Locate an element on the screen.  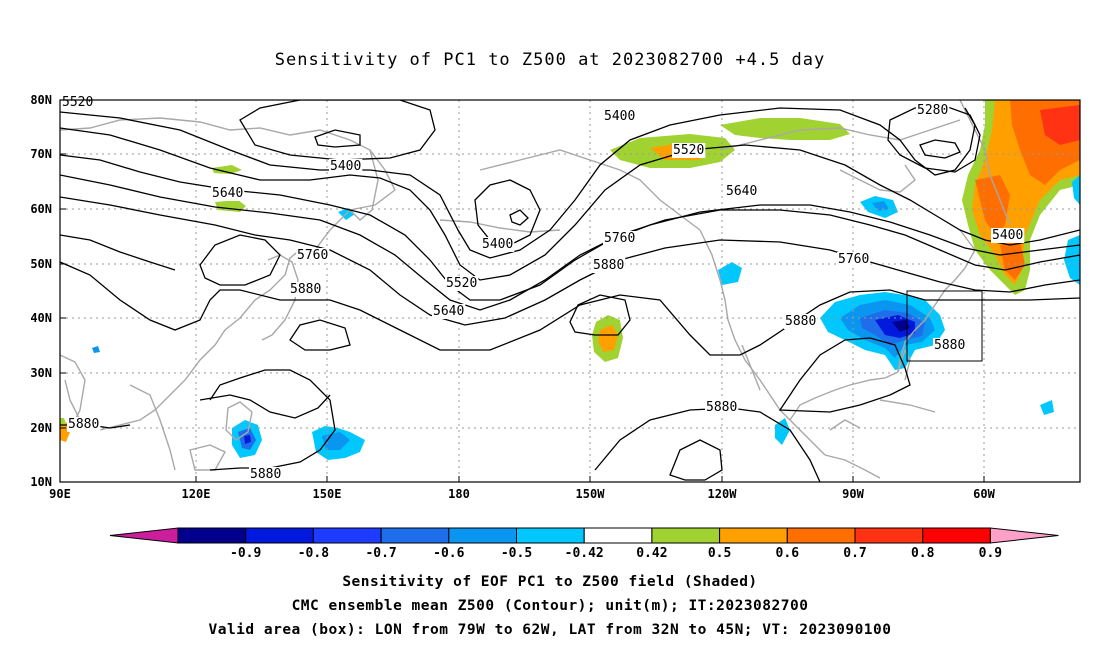
contour-label: 5520 is located at coordinates (77, 102).